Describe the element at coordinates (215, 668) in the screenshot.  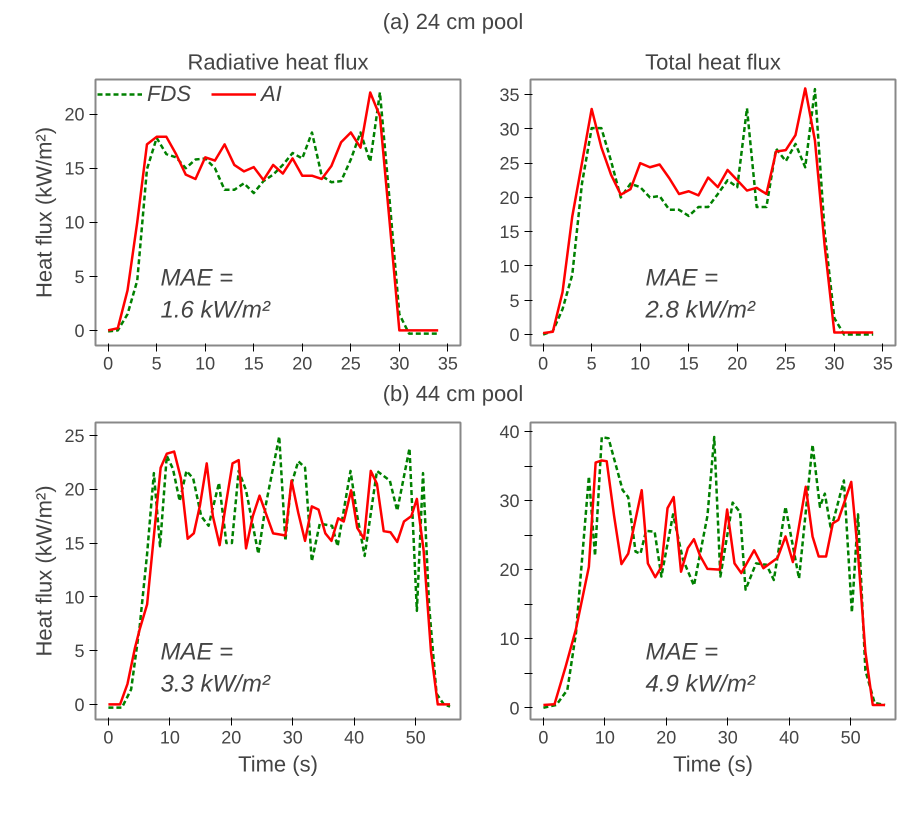
I see `annotation: MAE = 3.3 kW/m²` at that location.